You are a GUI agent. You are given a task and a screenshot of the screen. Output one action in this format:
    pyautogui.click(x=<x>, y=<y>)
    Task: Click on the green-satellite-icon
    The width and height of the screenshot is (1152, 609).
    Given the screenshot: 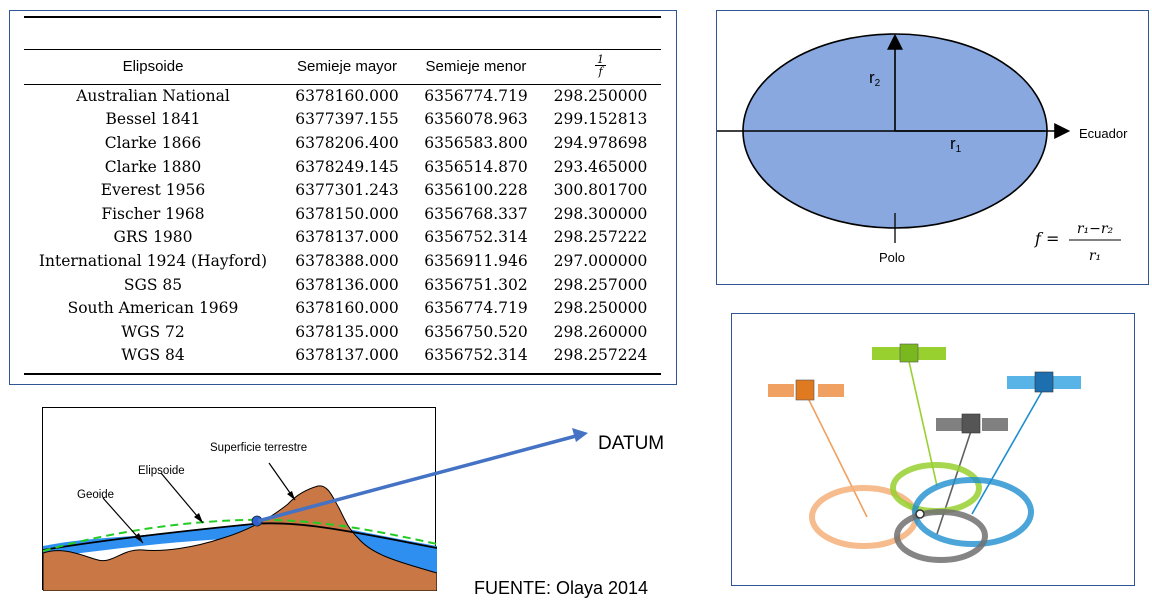 What is the action you would take?
    pyautogui.click(x=909, y=353)
    